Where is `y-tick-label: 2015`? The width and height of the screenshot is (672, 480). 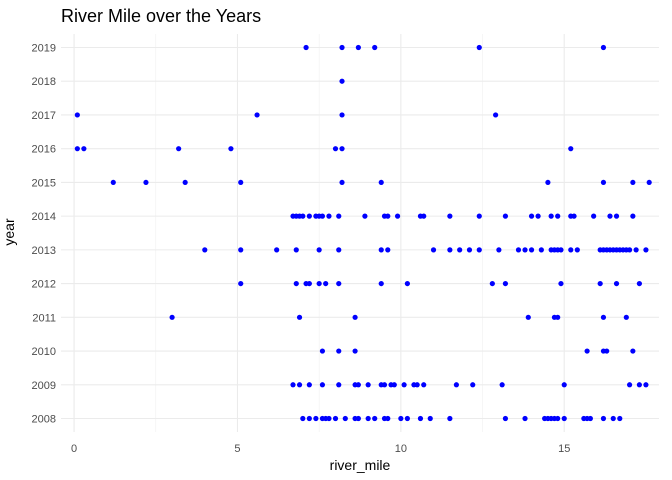 y-tick-label: 2015 is located at coordinates (44, 183).